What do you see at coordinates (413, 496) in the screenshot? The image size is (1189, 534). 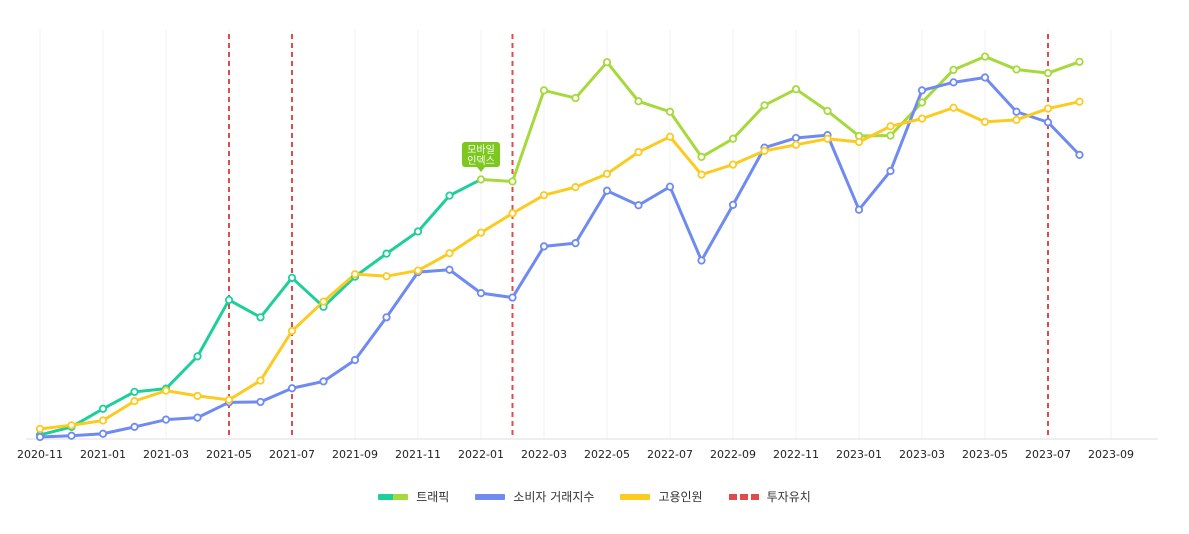 I see `legend-item-traffic: 트래픽` at bounding box center [413, 496].